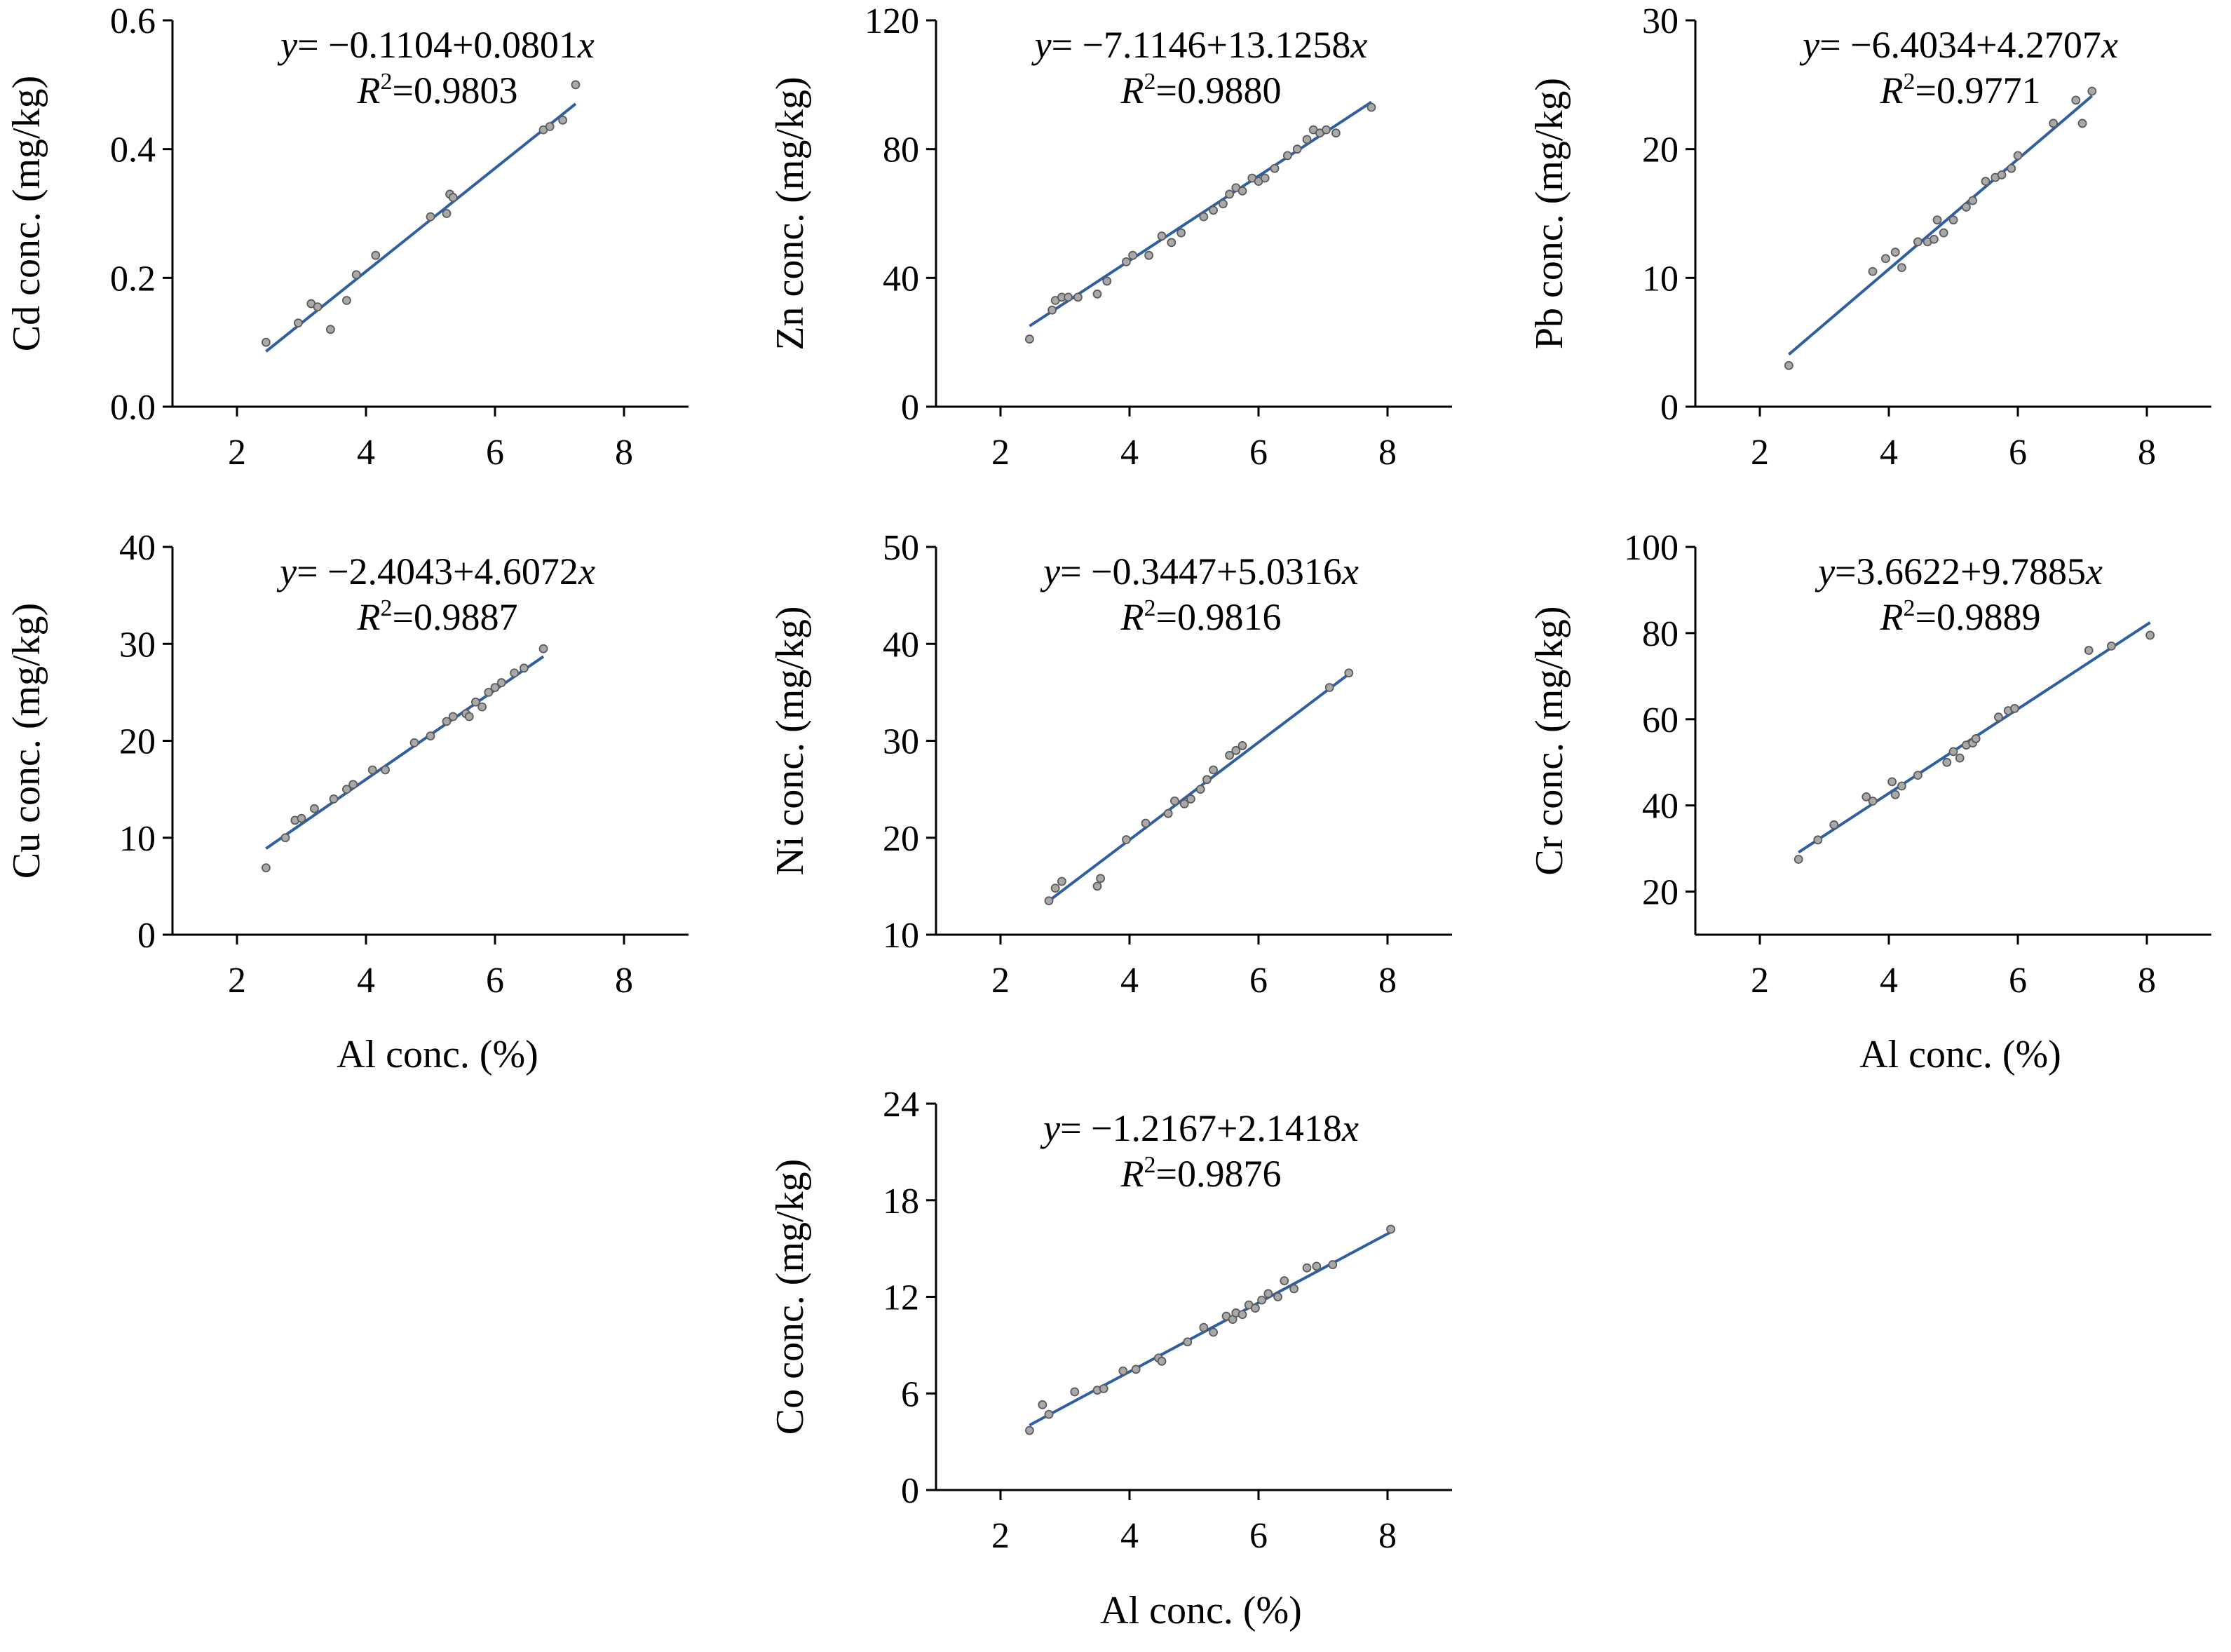 The height and width of the screenshot is (1652, 2231). I want to click on equation-coefficients: = −0.1104+0.0801, so click(437, 45).